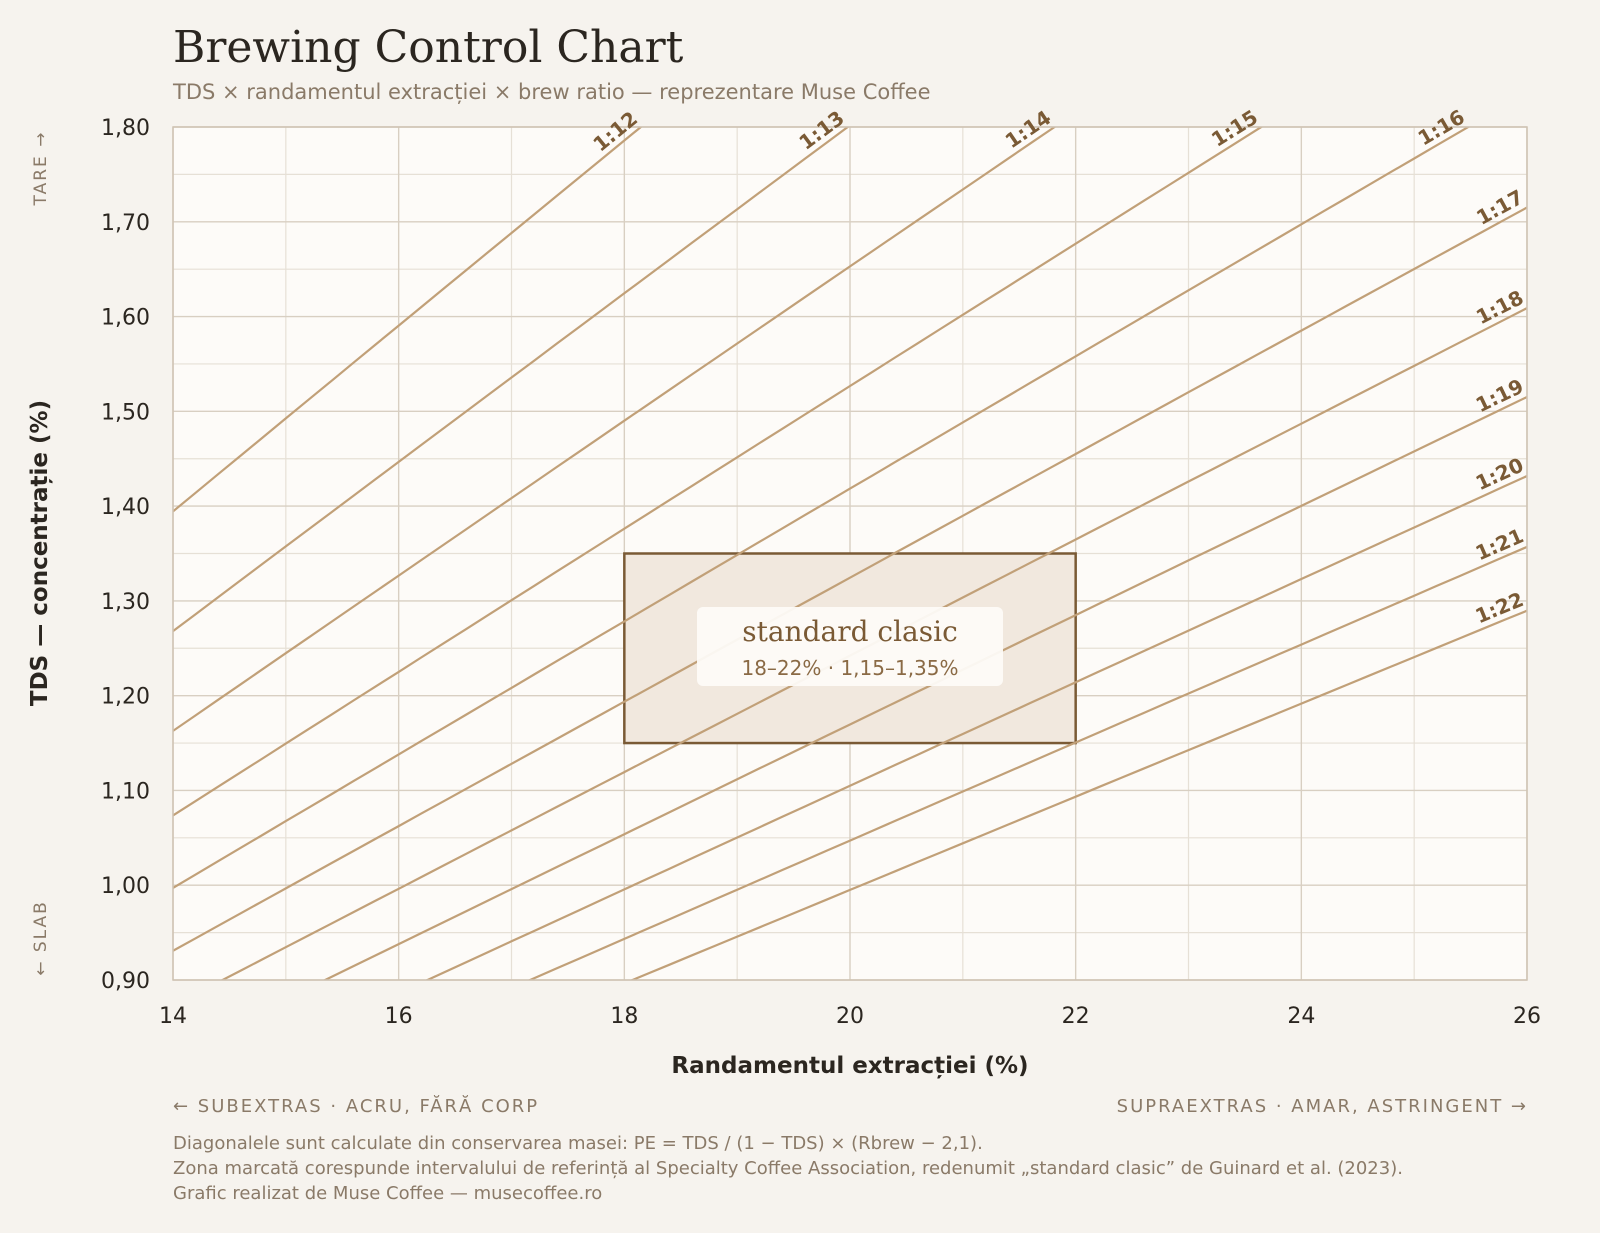 The height and width of the screenshot is (1233, 1600). I want to click on y-axis-label: TDS — concentrație (%), so click(40, 553).